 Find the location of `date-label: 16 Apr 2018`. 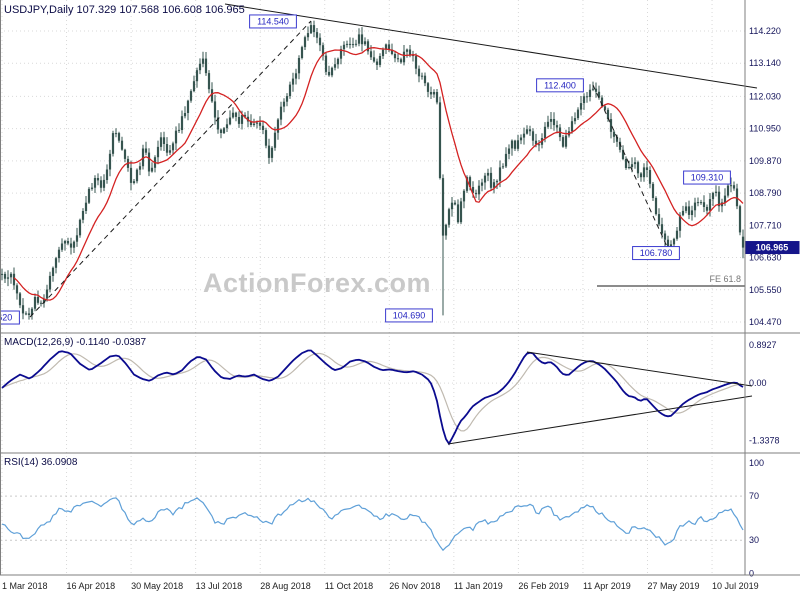

date-label: 16 Apr 2018 is located at coordinates (91, 586).